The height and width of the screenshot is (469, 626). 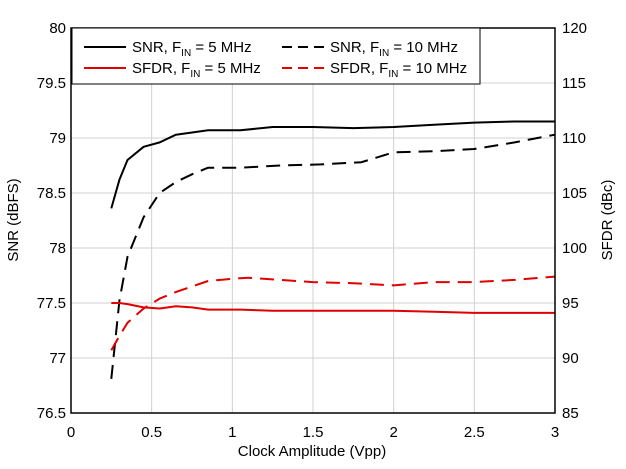 I want to click on x-axis-label: Clock Amplitude (Vpp), so click(x=312, y=451).